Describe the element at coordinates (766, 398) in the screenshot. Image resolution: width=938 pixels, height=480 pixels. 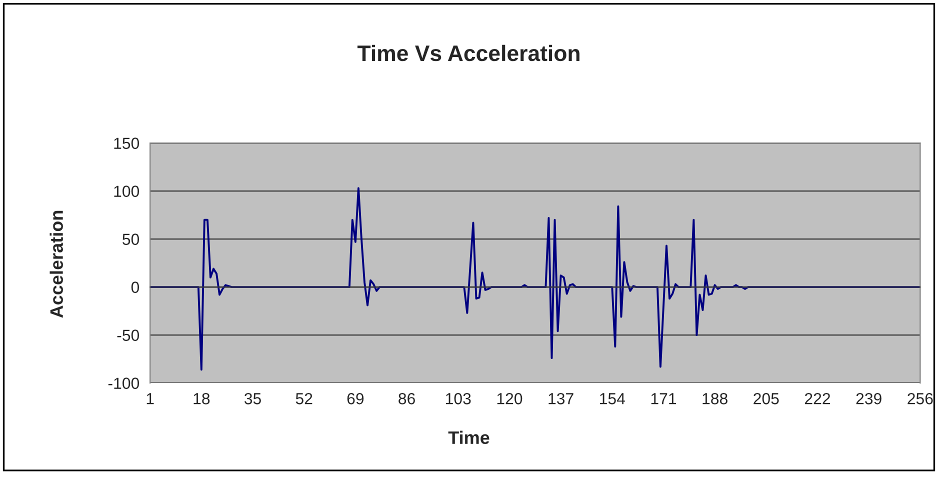
I see `x-tick-label: 205` at that location.